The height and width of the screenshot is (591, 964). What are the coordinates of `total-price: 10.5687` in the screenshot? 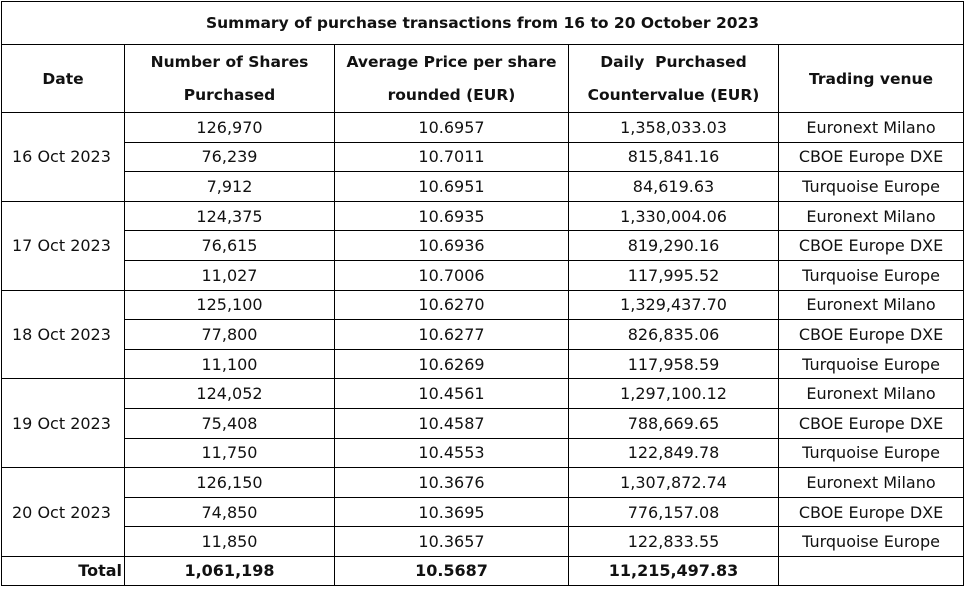 It's located at (451, 570).